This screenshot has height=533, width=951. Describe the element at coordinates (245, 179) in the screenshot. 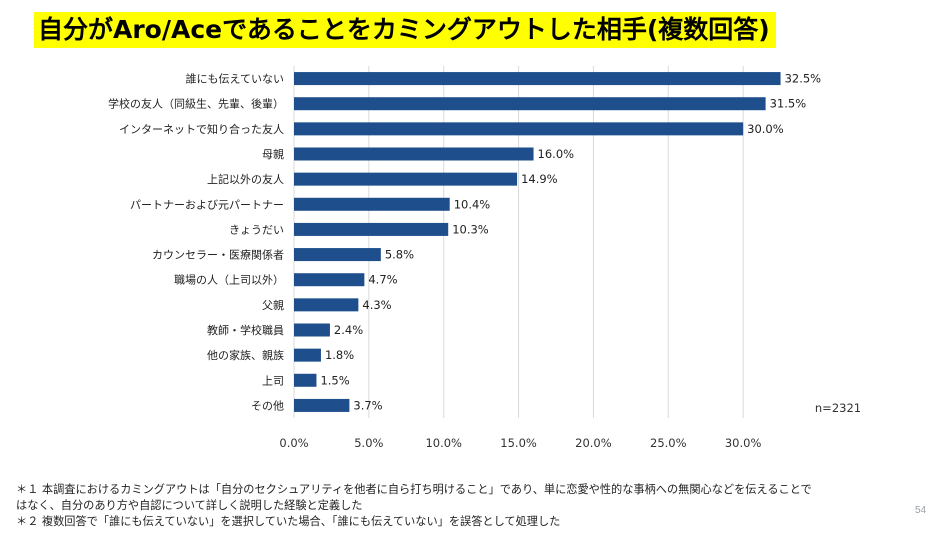

I see `category-label: 上記以外の友人` at that location.